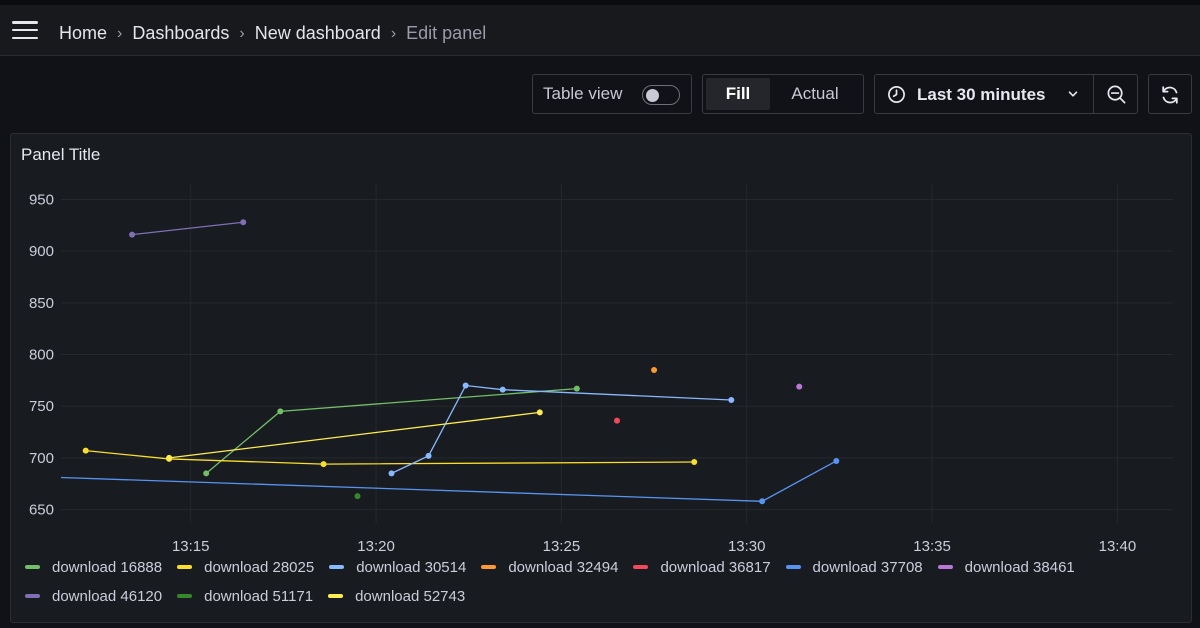  Describe the element at coordinates (25, 30) in the screenshot. I see `hamburger-menu-icon` at that location.